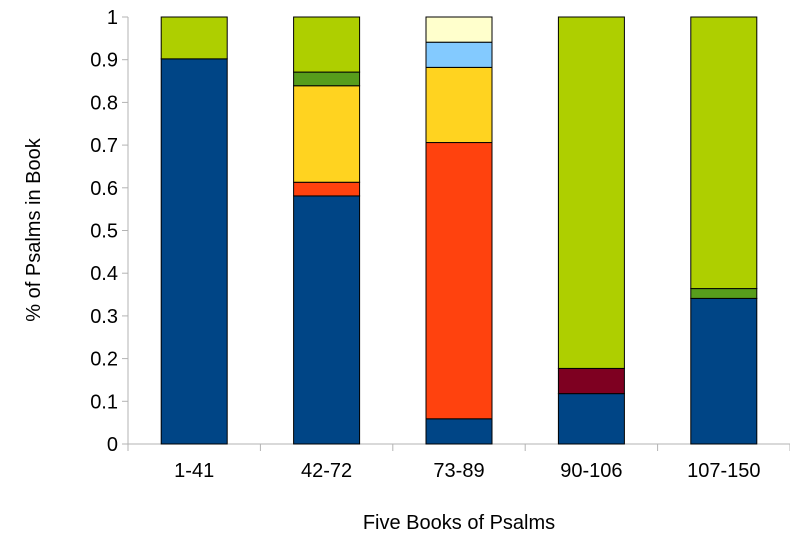  I want to click on y-tick-label: 0.7, so click(104, 146).